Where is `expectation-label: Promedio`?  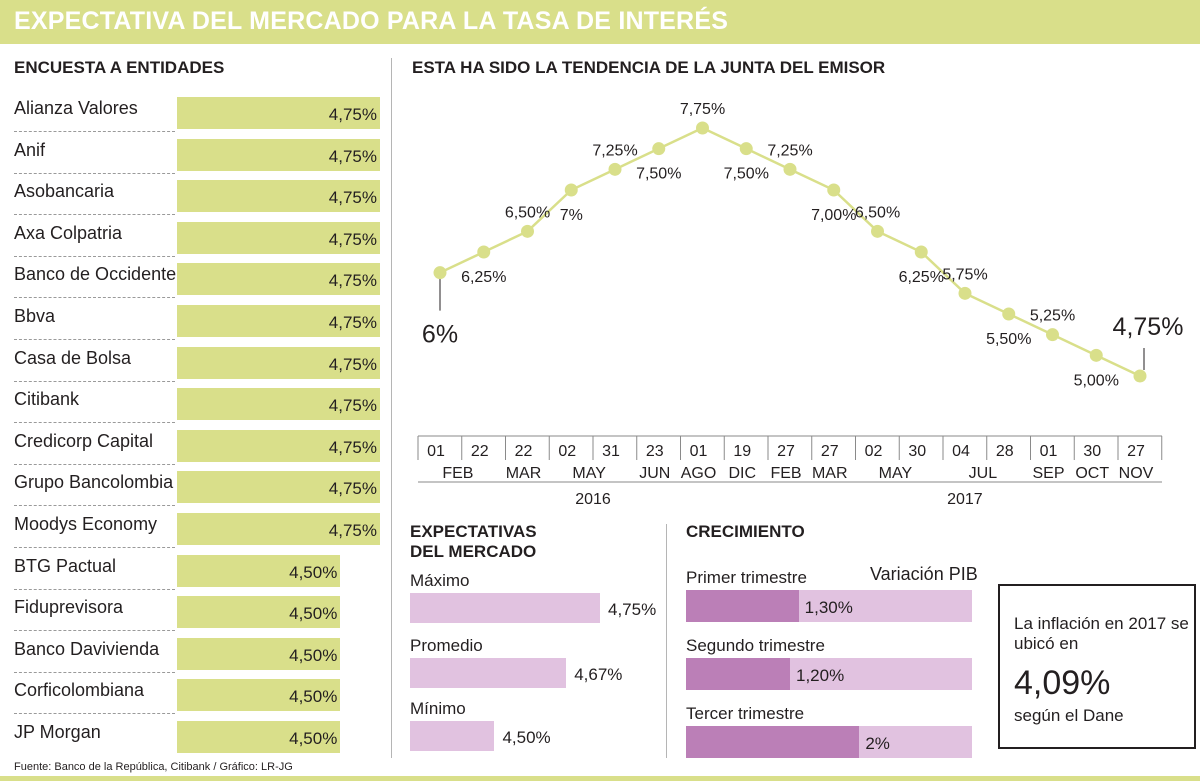
expectation-label: Promedio is located at coordinates (446, 645).